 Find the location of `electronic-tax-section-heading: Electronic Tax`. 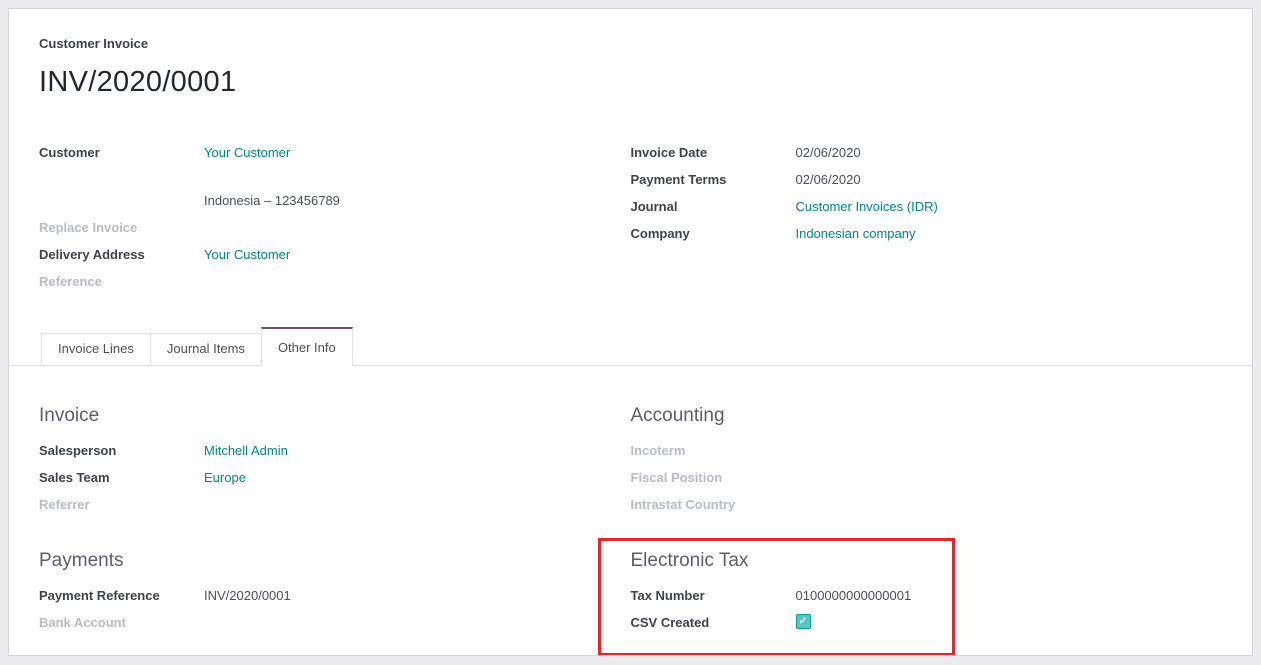

electronic-tax-section-heading: Electronic Tax is located at coordinates (689, 560).